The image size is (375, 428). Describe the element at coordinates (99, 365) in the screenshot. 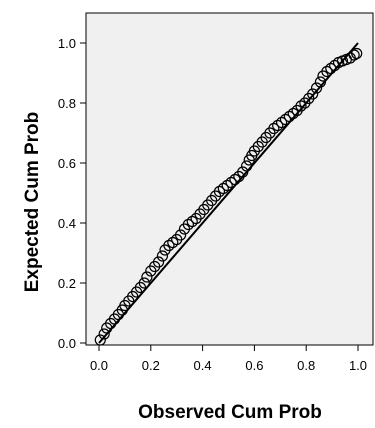

I see `x-tick-label: 0.0` at that location.